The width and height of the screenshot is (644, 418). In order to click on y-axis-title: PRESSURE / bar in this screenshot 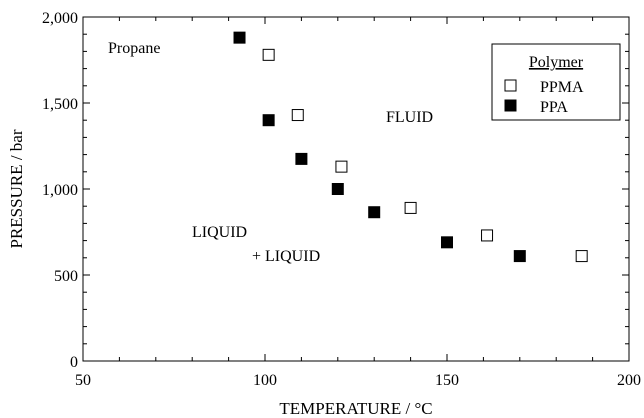, I will do `click(16, 188)`.